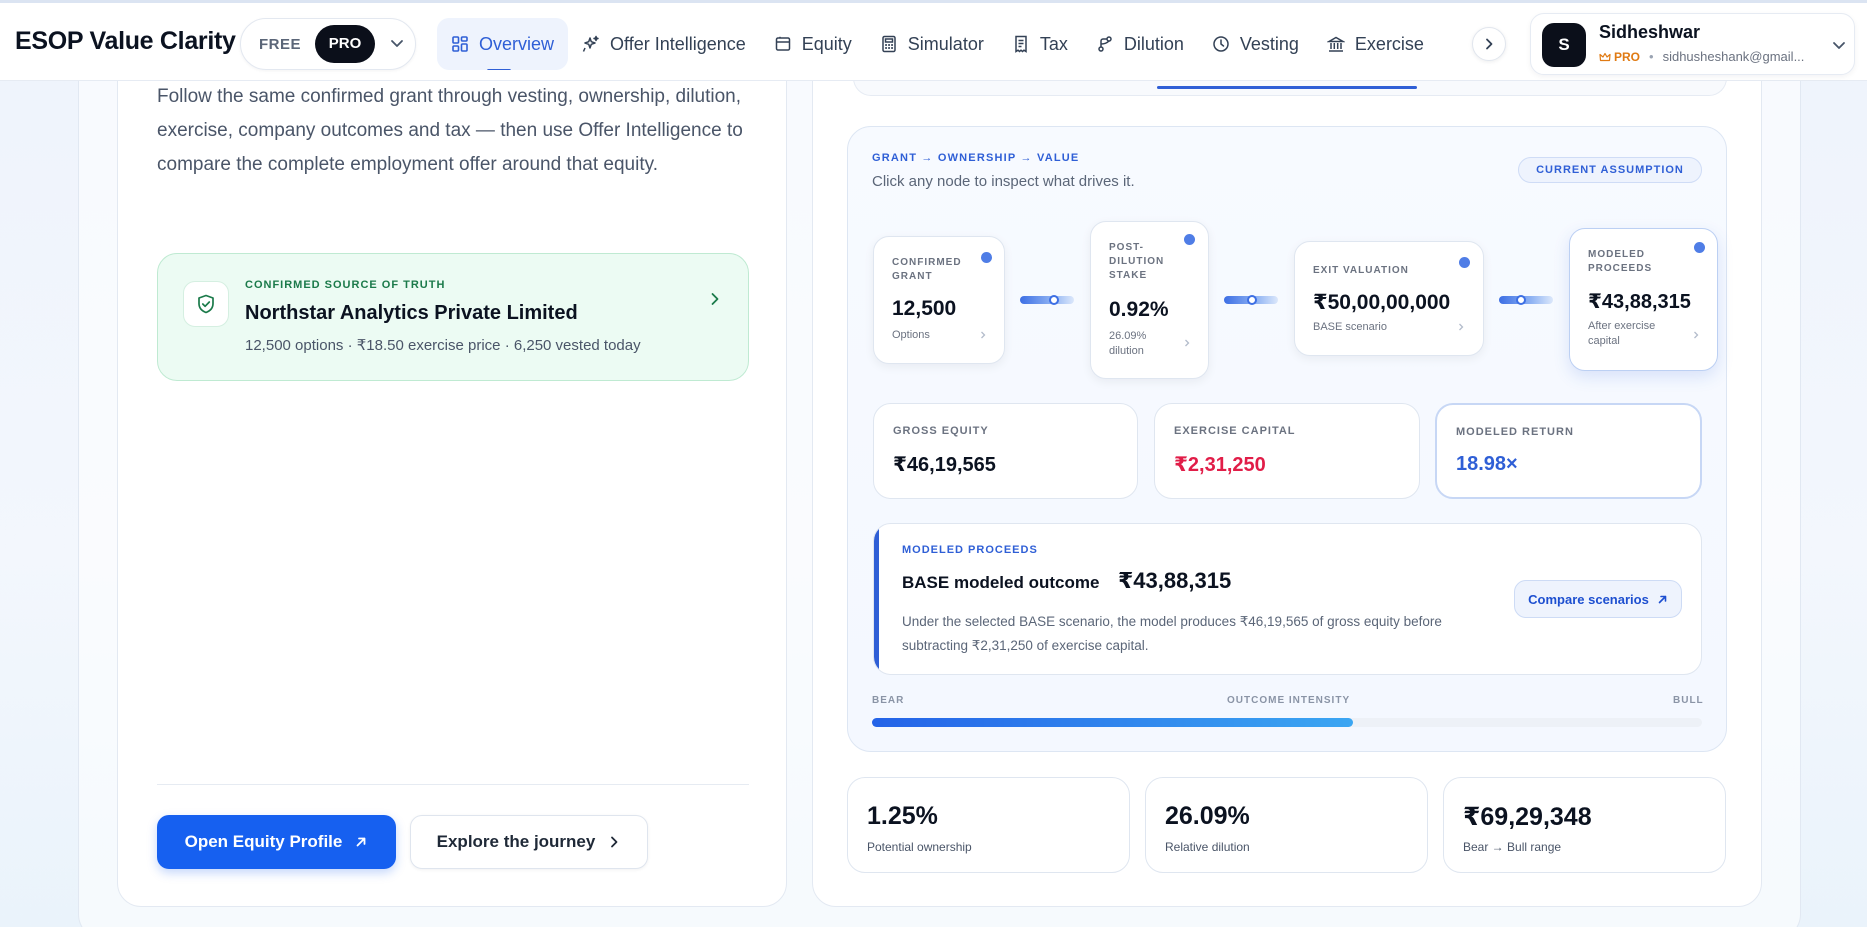 This screenshot has height=927, width=1867. What do you see at coordinates (1287, 451) in the screenshot?
I see `exercise-capital-card: EXERCISE CAPITAL ₹2,31,250` at bounding box center [1287, 451].